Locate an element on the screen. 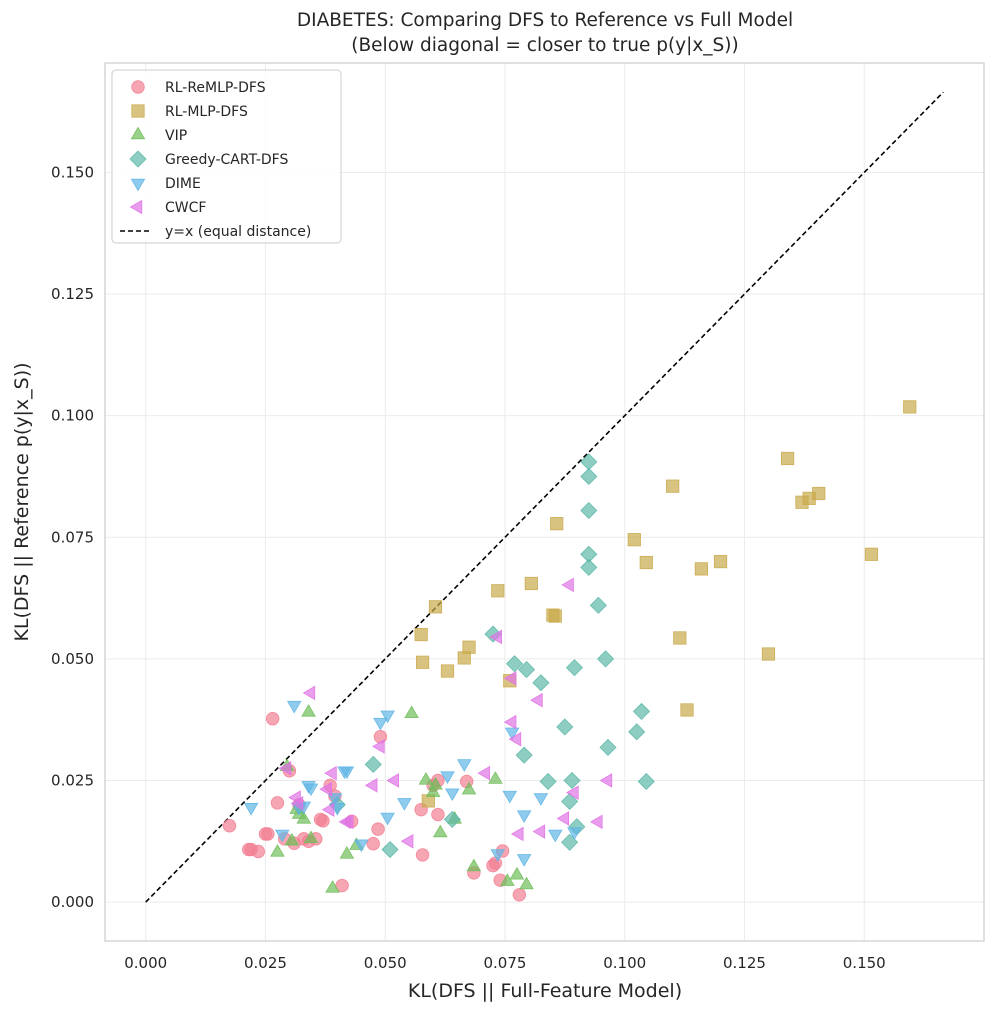 The image size is (997, 1014). legend-box is located at coordinates (226, 156).